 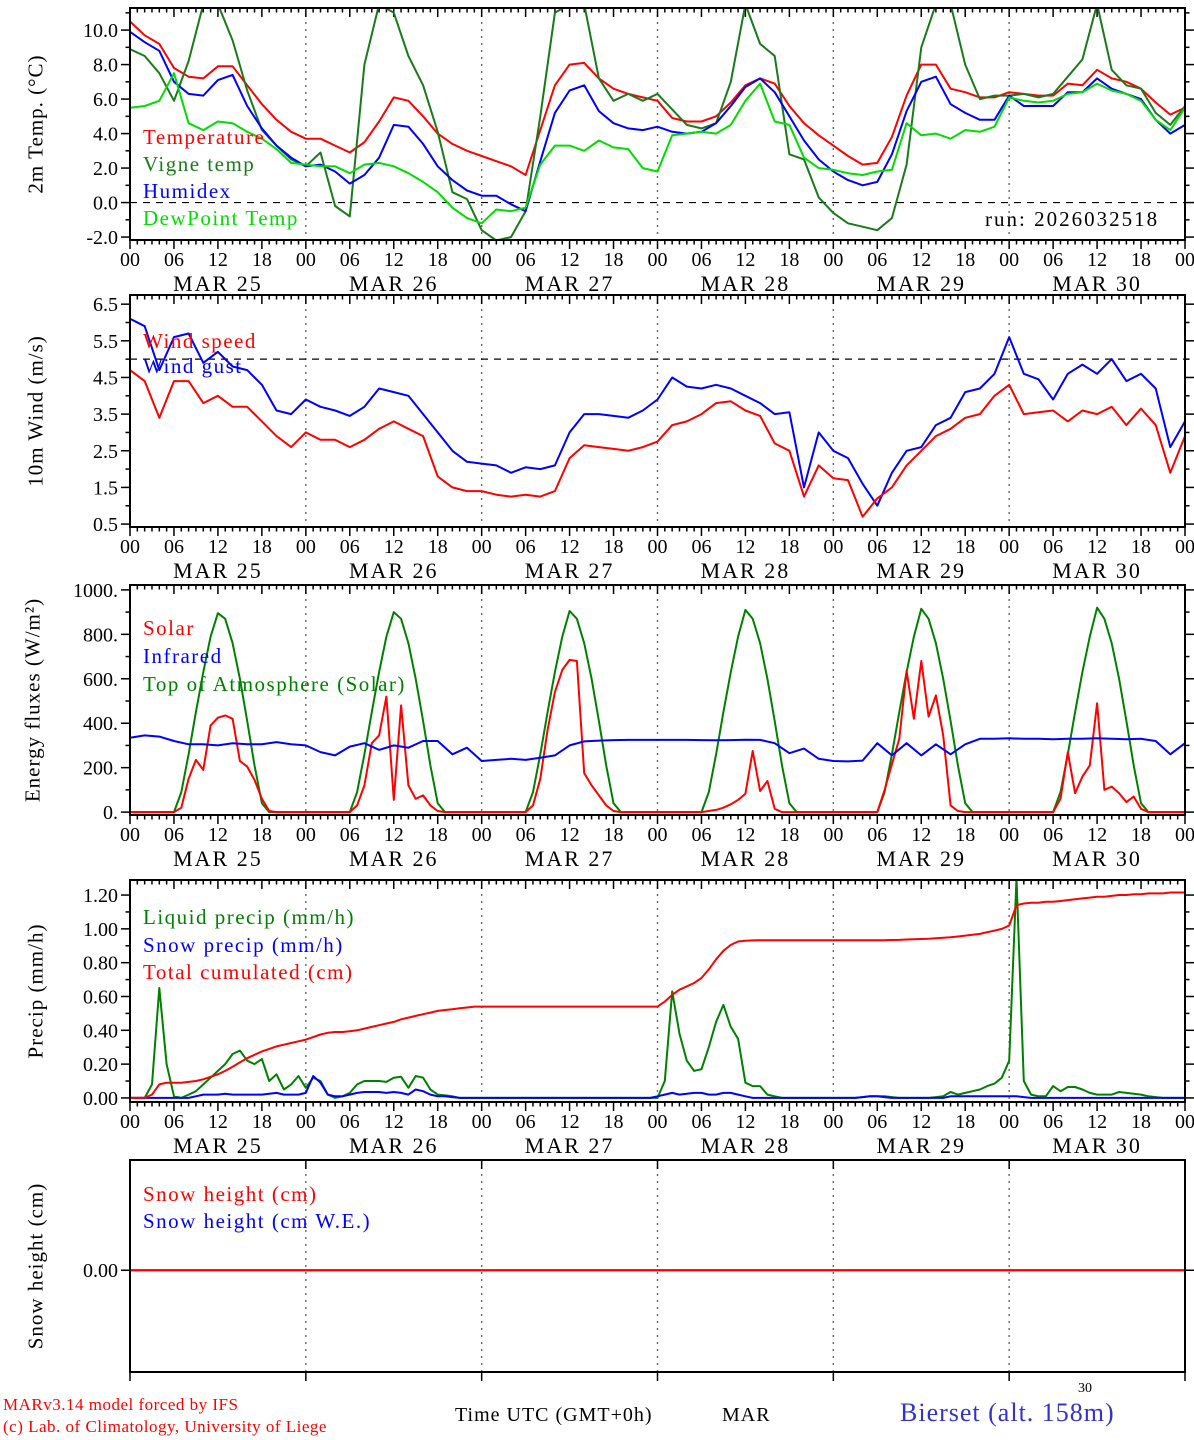 I want to click on run-label: run: 2026032518, so click(x=1072, y=219).